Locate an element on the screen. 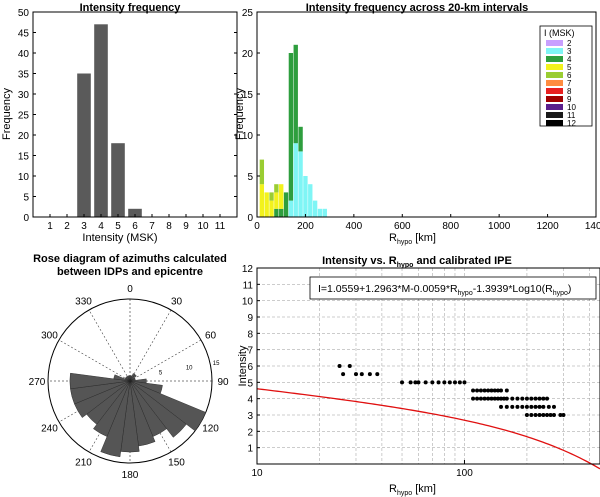 The height and width of the screenshot is (497, 600). eq-part3: ) is located at coordinates (570, 289).